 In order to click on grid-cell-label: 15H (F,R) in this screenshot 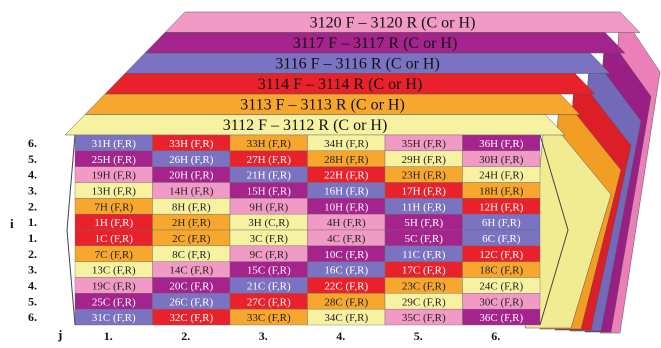, I will do `click(269, 191)`.